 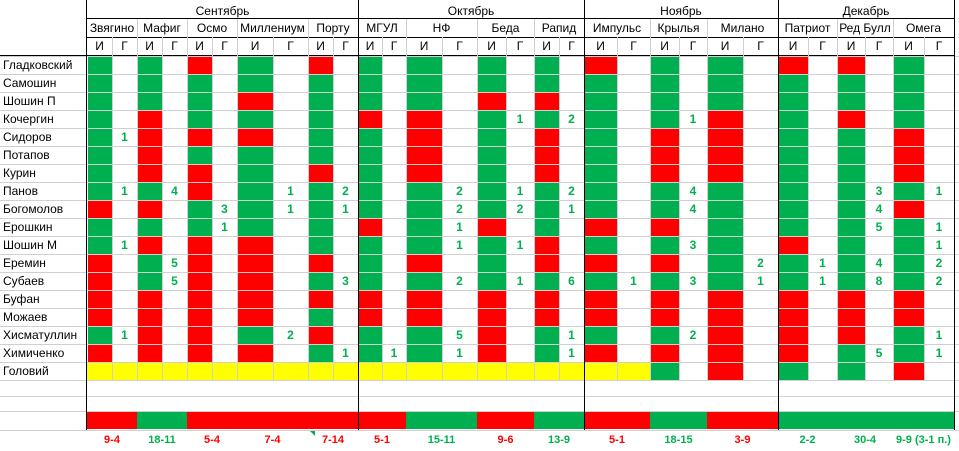 I want to click on match-score: 15-11, so click(x=441, y=440).